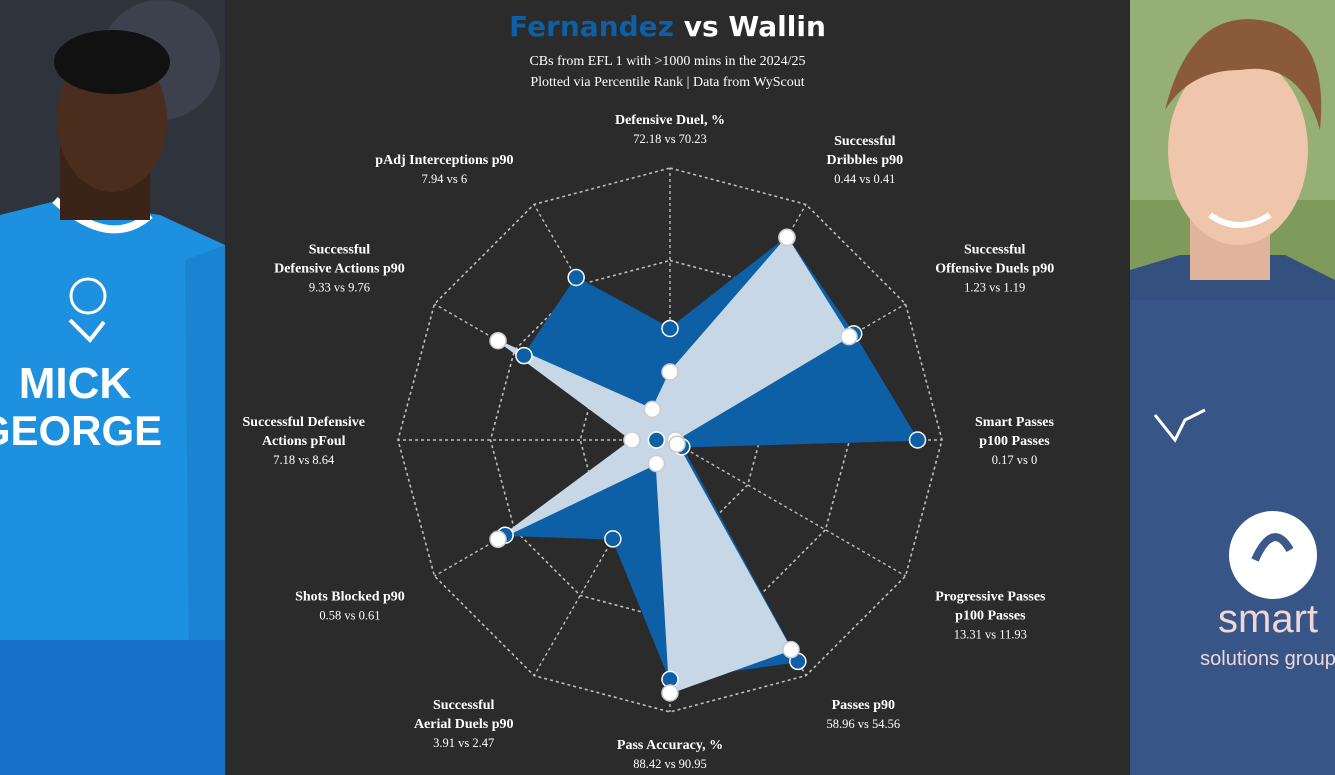 The height and width of the screenshot is (775, 1335). What do you see at coordinates (591, 26) in the screenshot?
I see `title-player1: Fernandez` at bounding box center [591, 26].